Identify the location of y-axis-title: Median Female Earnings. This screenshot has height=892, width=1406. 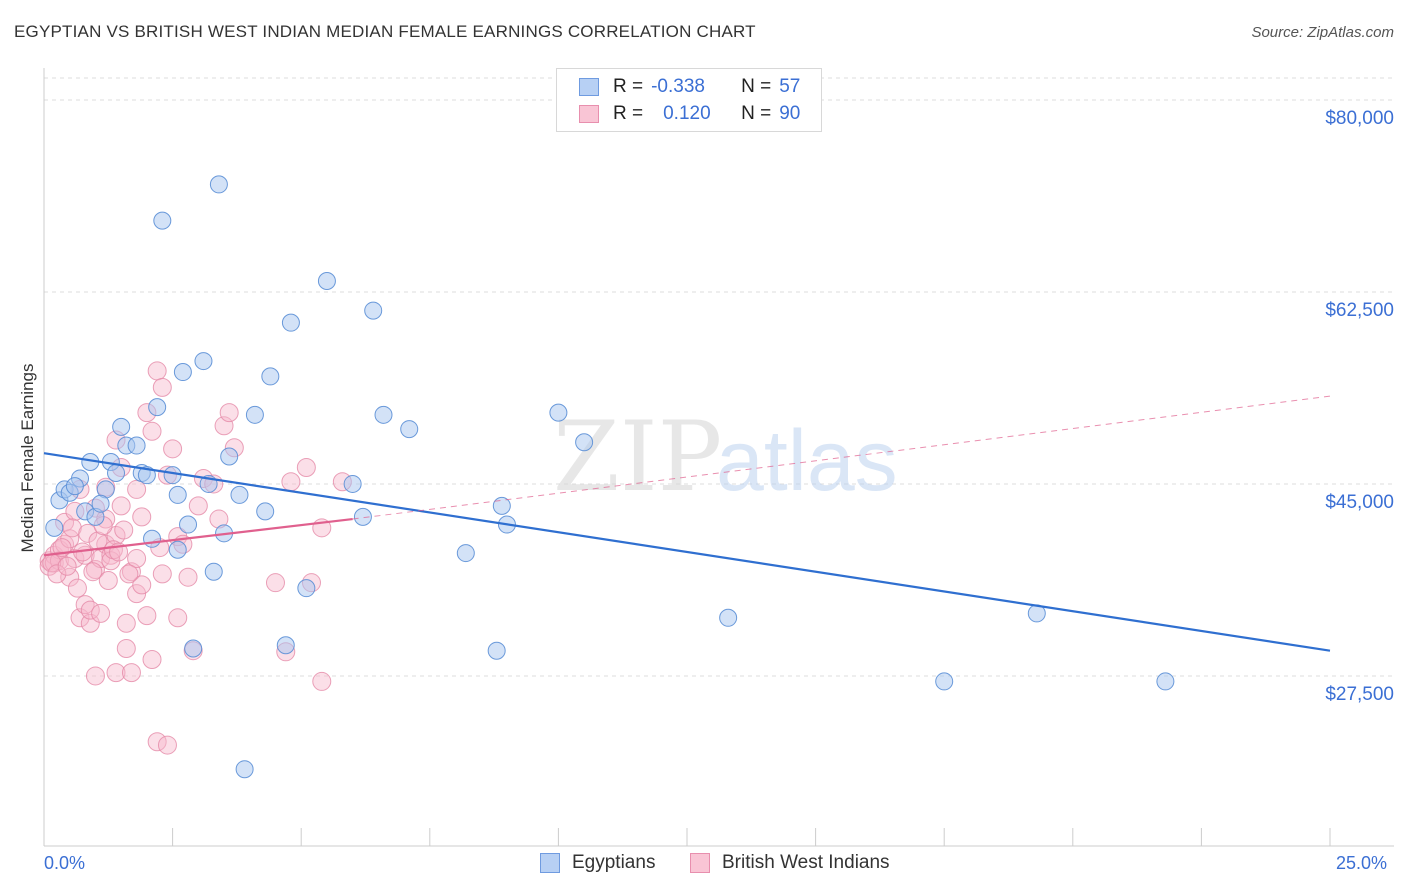
(27, 458).